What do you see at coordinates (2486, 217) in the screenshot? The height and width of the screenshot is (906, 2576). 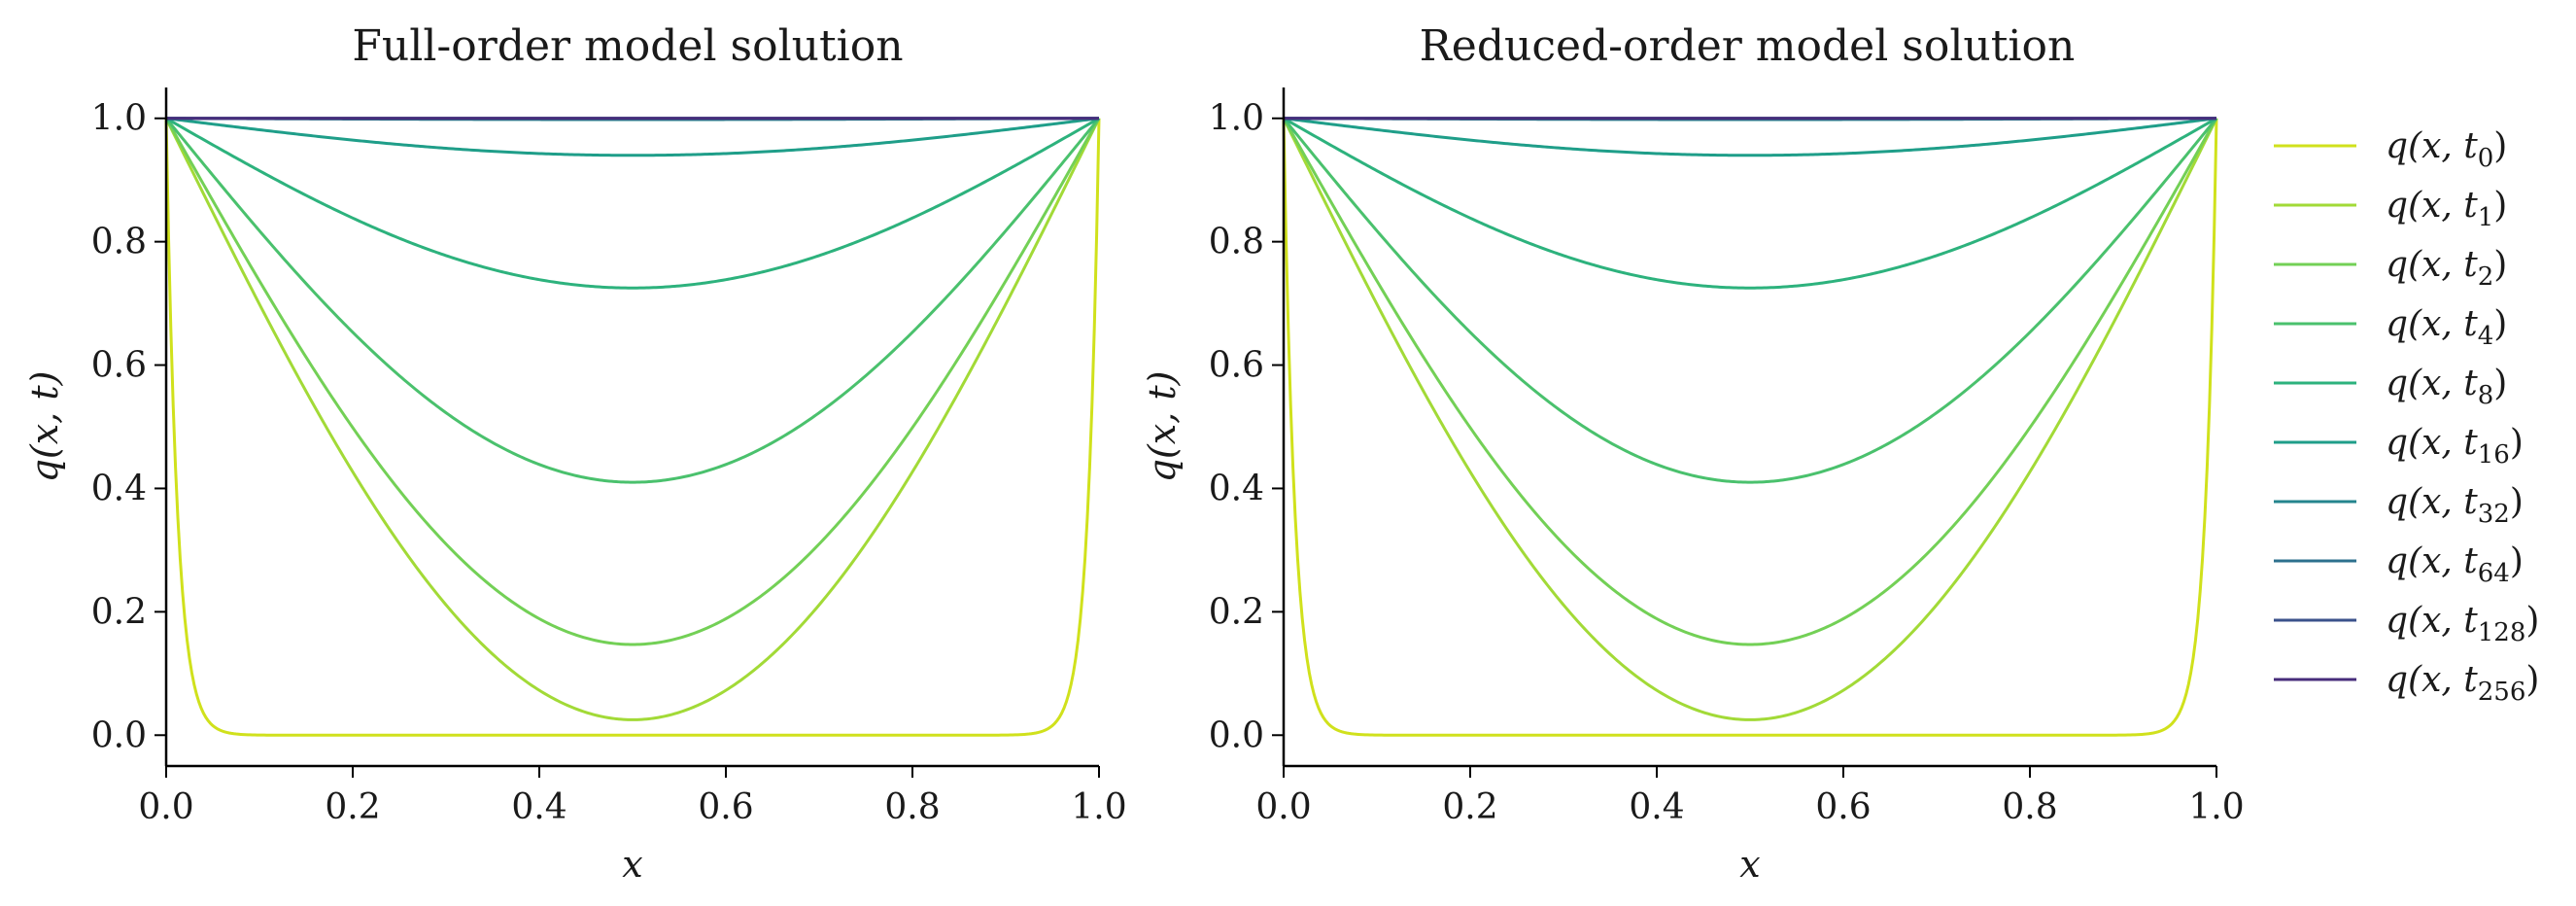 I see `legend-label-subscript: 1` at bounding box center [2486, 217].